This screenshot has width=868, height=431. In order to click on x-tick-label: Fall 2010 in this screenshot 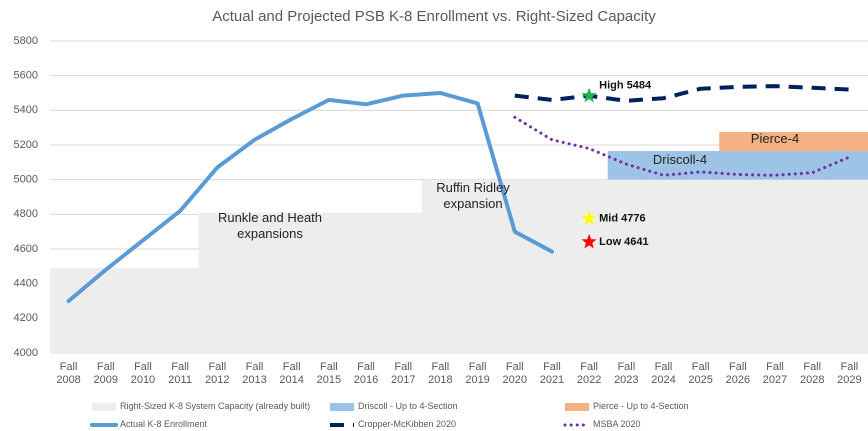, I will do `click(143, 373)`.